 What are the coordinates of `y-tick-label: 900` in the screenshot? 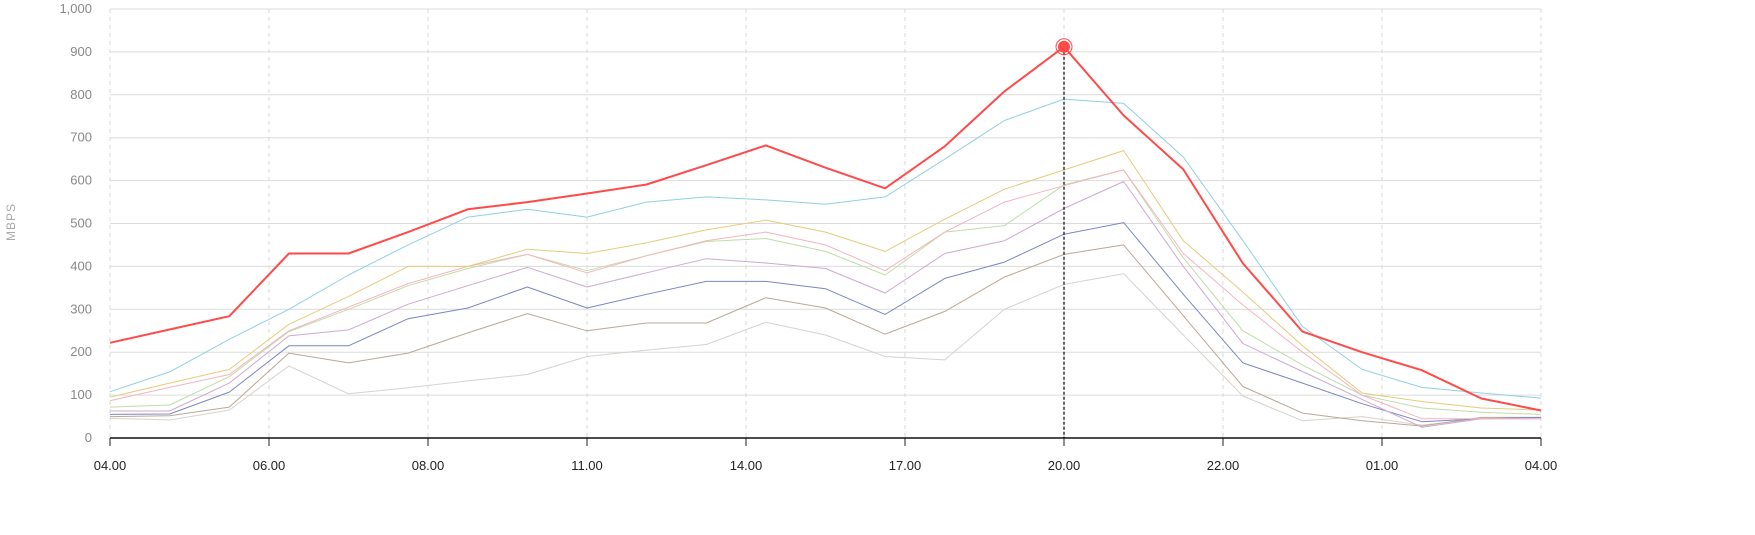 It's located at (81, 51).